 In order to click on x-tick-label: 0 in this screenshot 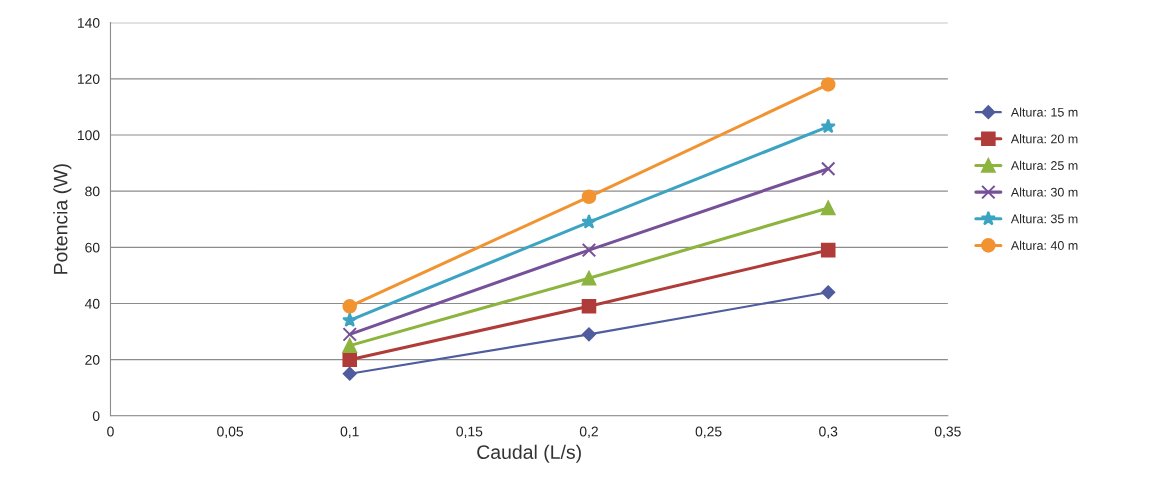, I will do `click(110, 431)`.